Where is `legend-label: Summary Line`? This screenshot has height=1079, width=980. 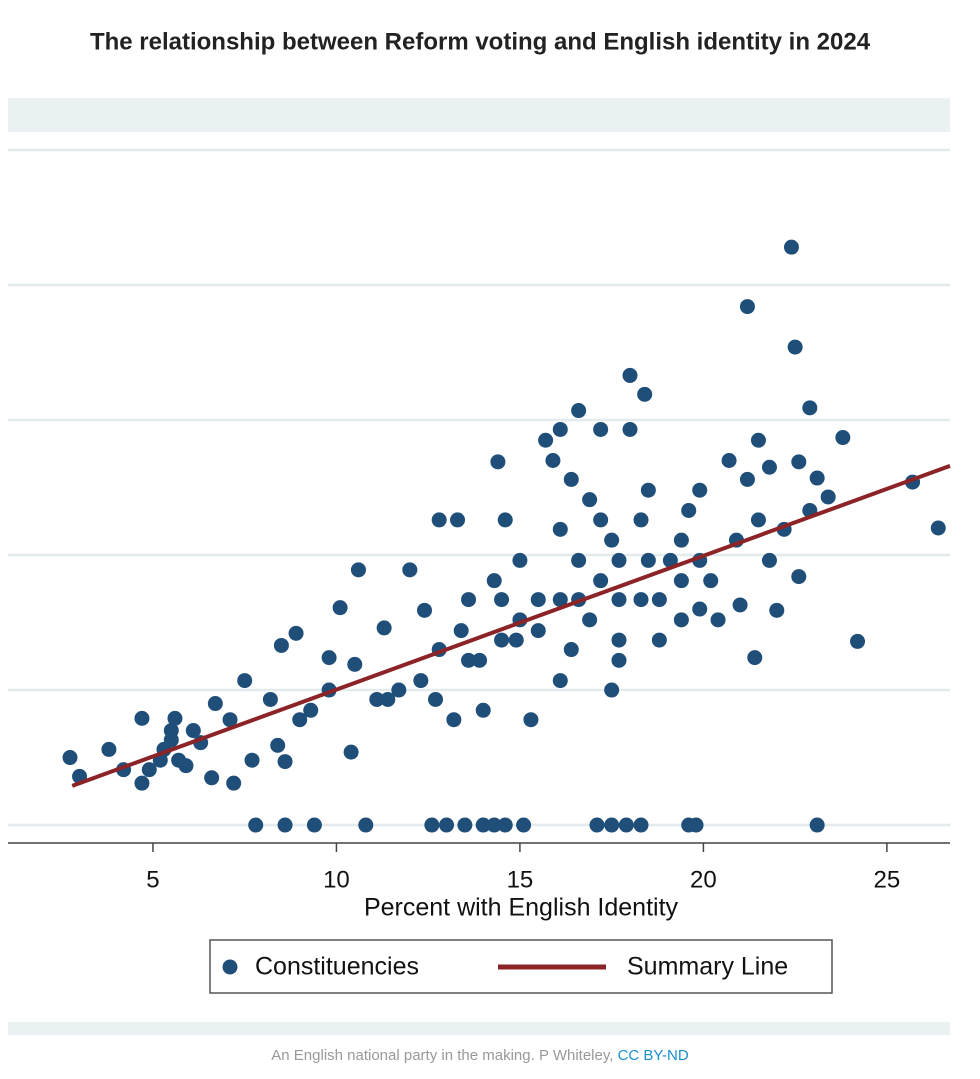 legend-label: Summary Line is located at coordinates (707, 967).